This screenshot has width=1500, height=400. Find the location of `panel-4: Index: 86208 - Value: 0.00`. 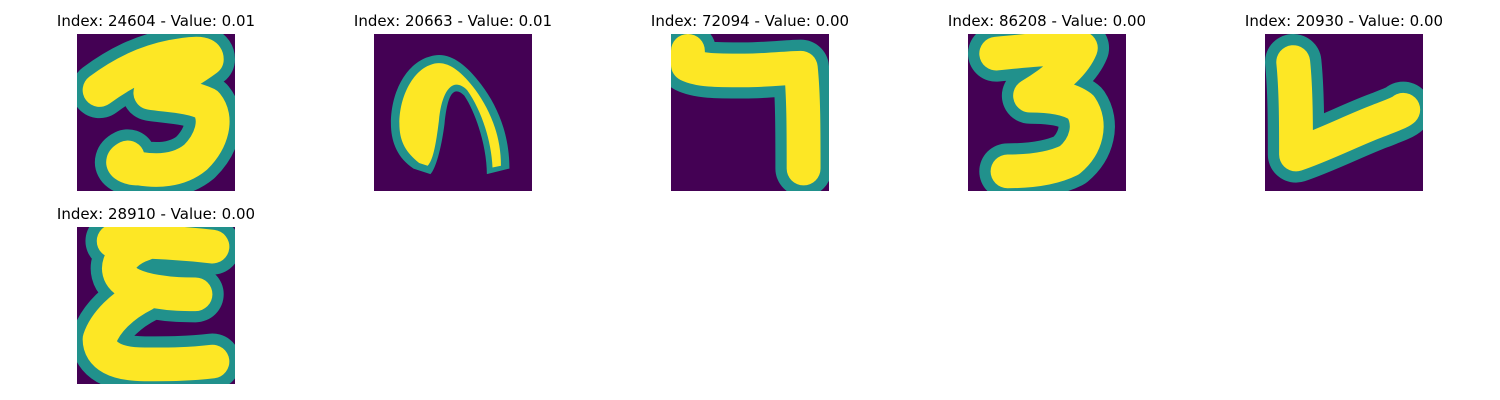

panel-4: Index: 86208 - Value: 0.00 is located at coordinates (1047, 104).